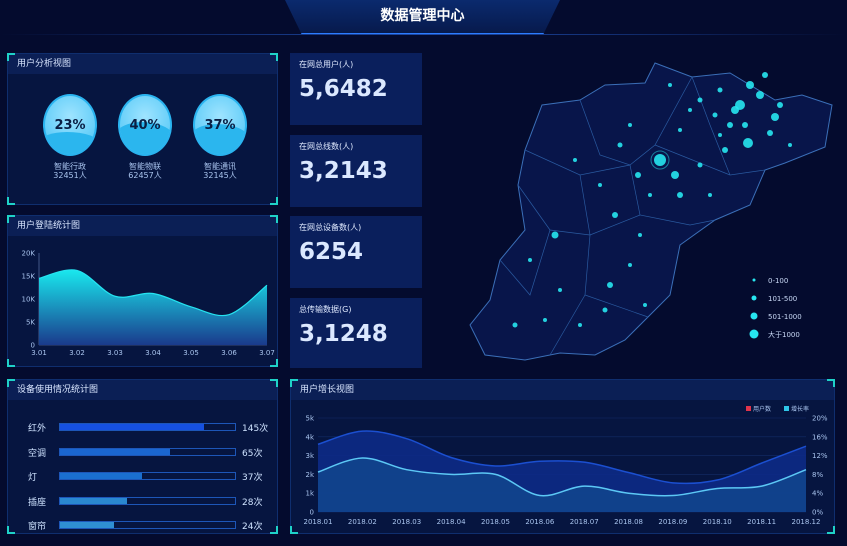 This screenshot has width=847, height=546. What do you see at coordinates (39, 353) in the screenshot?
I see `x-tick-label: 3.01` at bounding box center [39, 353].